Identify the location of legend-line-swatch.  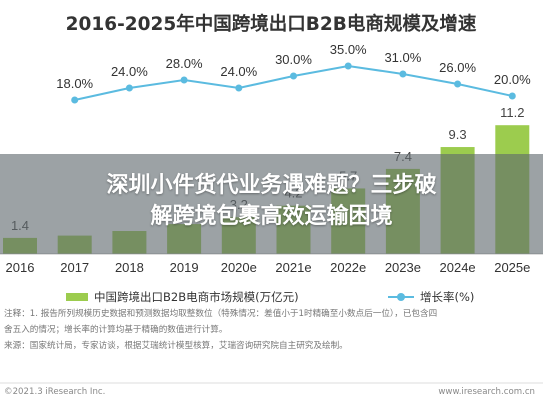
(401, 297).